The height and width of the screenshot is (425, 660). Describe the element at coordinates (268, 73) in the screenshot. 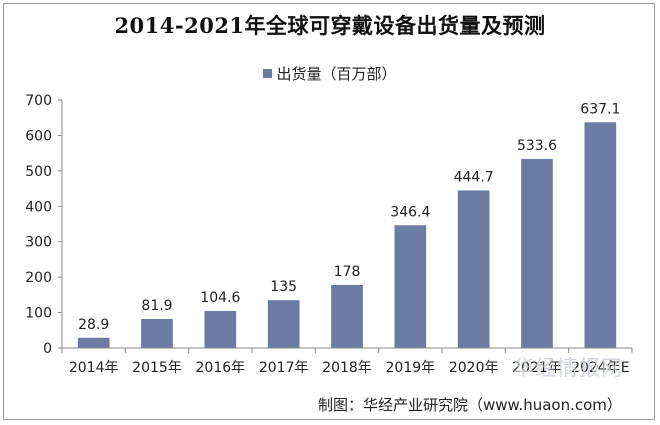

I see `legend-swatch` at that location.